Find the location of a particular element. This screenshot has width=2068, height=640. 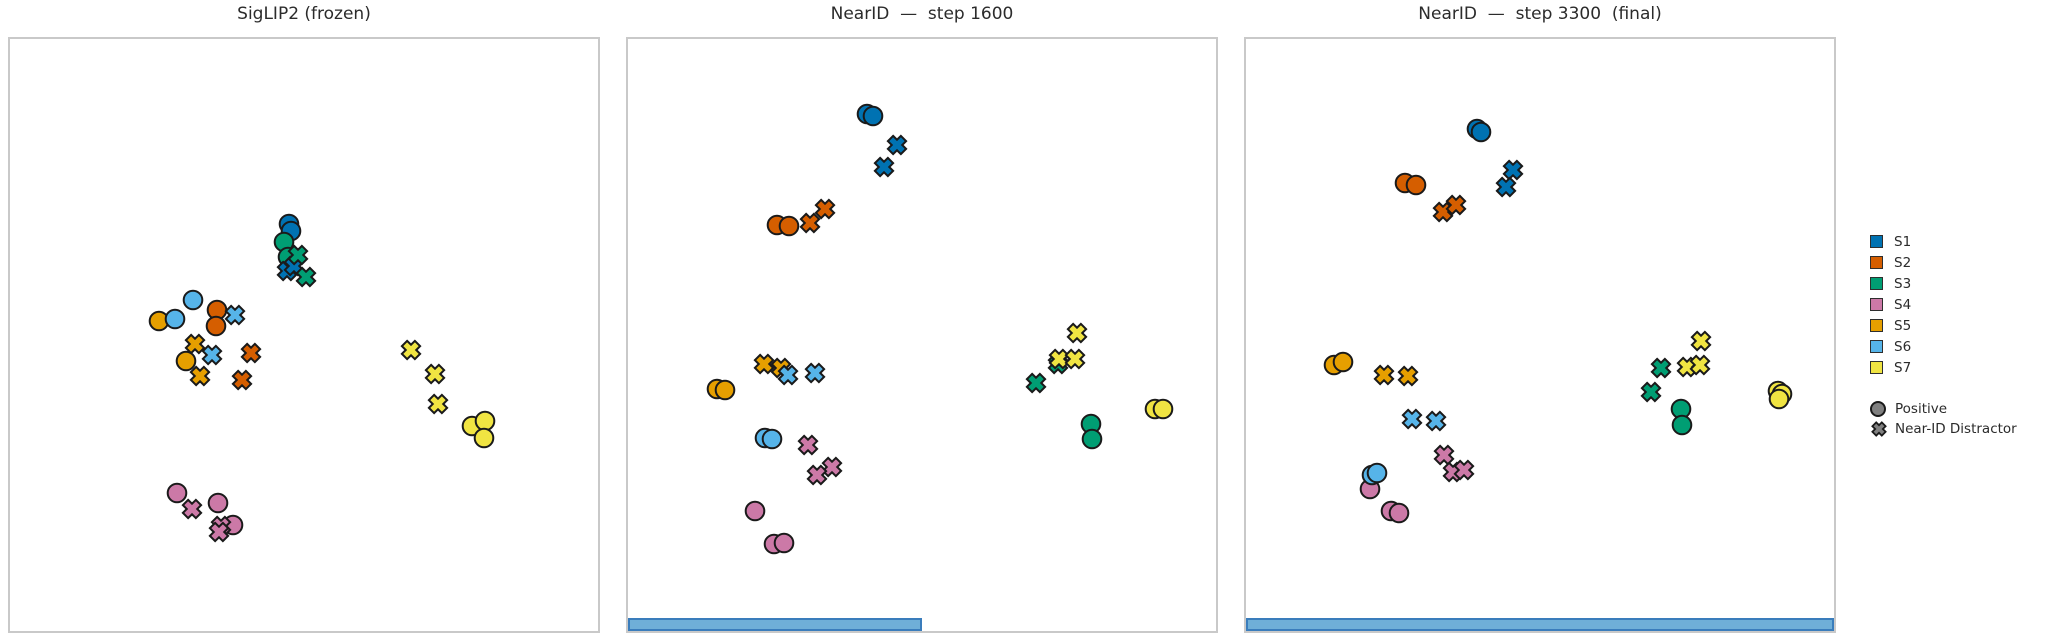

panel-title-siglip2: SigLIP2 (frozen) is located at coordinates (304, 14).